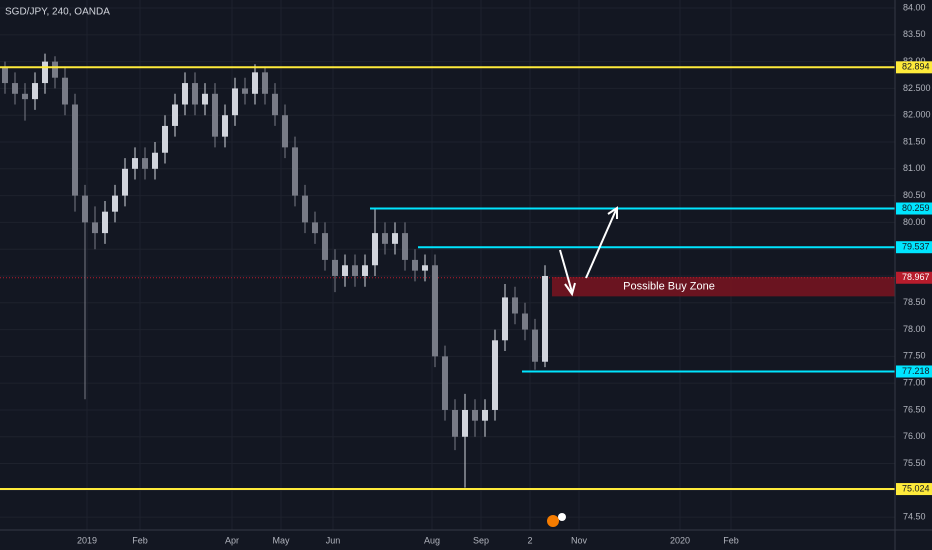 The height and width of the screenshot is (550, 932). Describe the element at coordinates (914, 383) in the screenshot. I see `y-tick-label: 77.00` at that location.